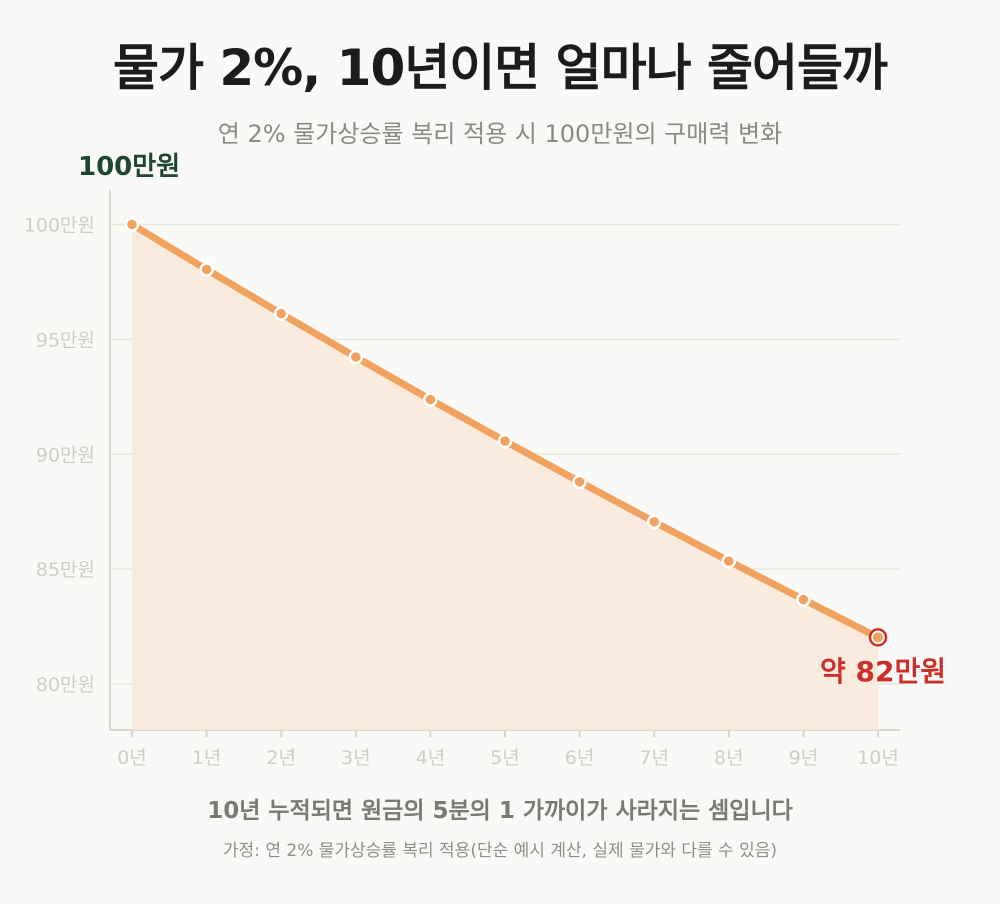  I want to click on x-tick-label: 9년, so click(804, 758).